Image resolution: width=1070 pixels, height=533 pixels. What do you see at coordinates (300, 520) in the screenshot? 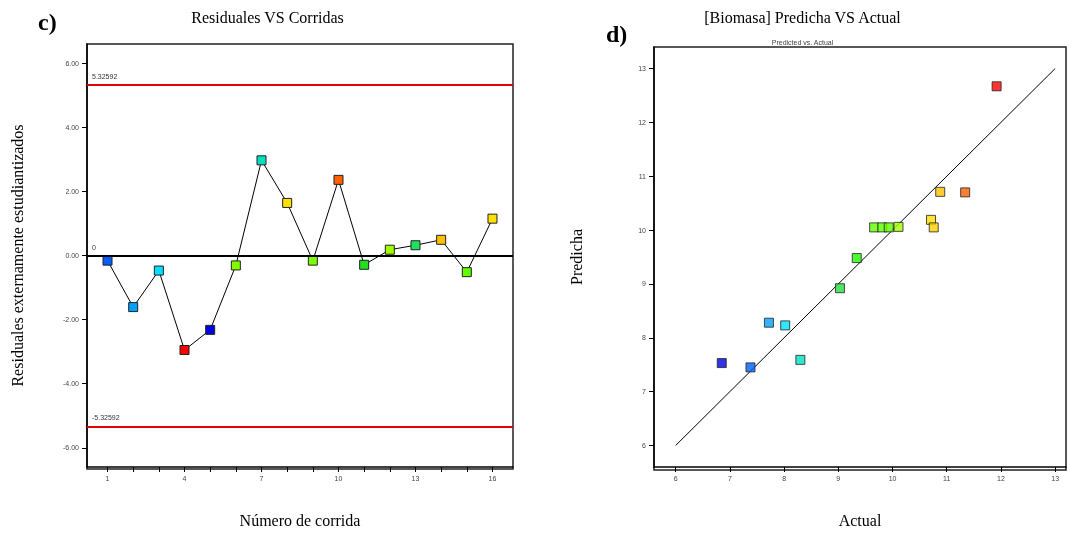
I see `x-axis-title: Número de corrida` at bounding box center [300, 520].